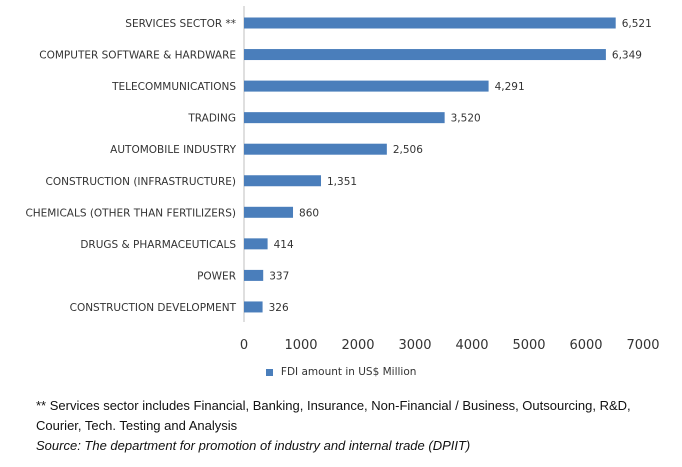  I want to click on value-label: 860, so click(309, 213).